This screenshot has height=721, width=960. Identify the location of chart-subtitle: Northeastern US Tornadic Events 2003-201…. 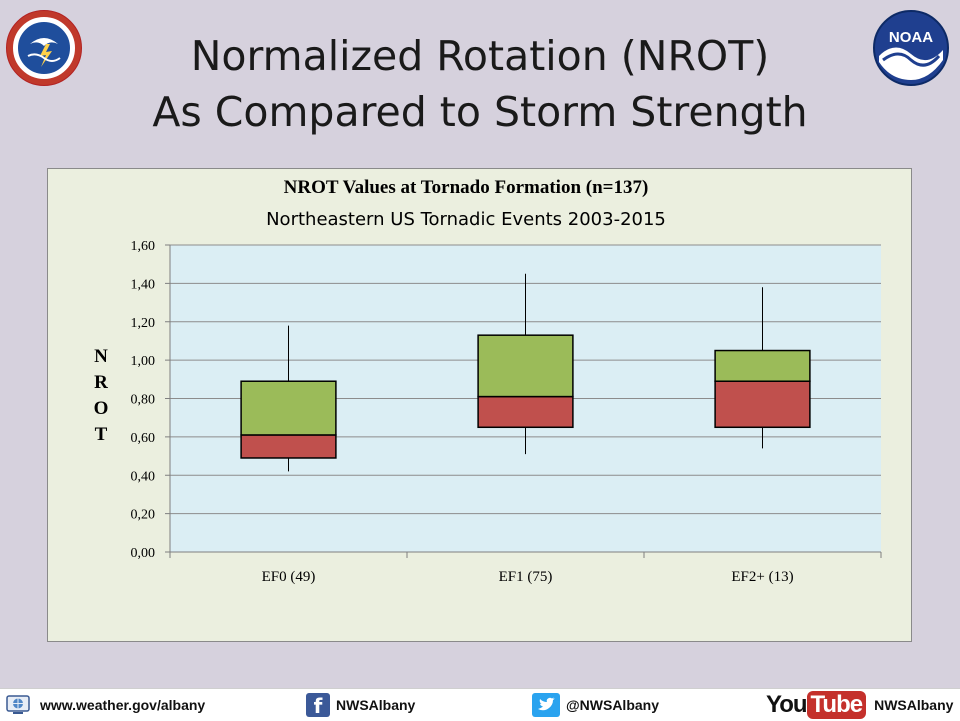
(466, 219).